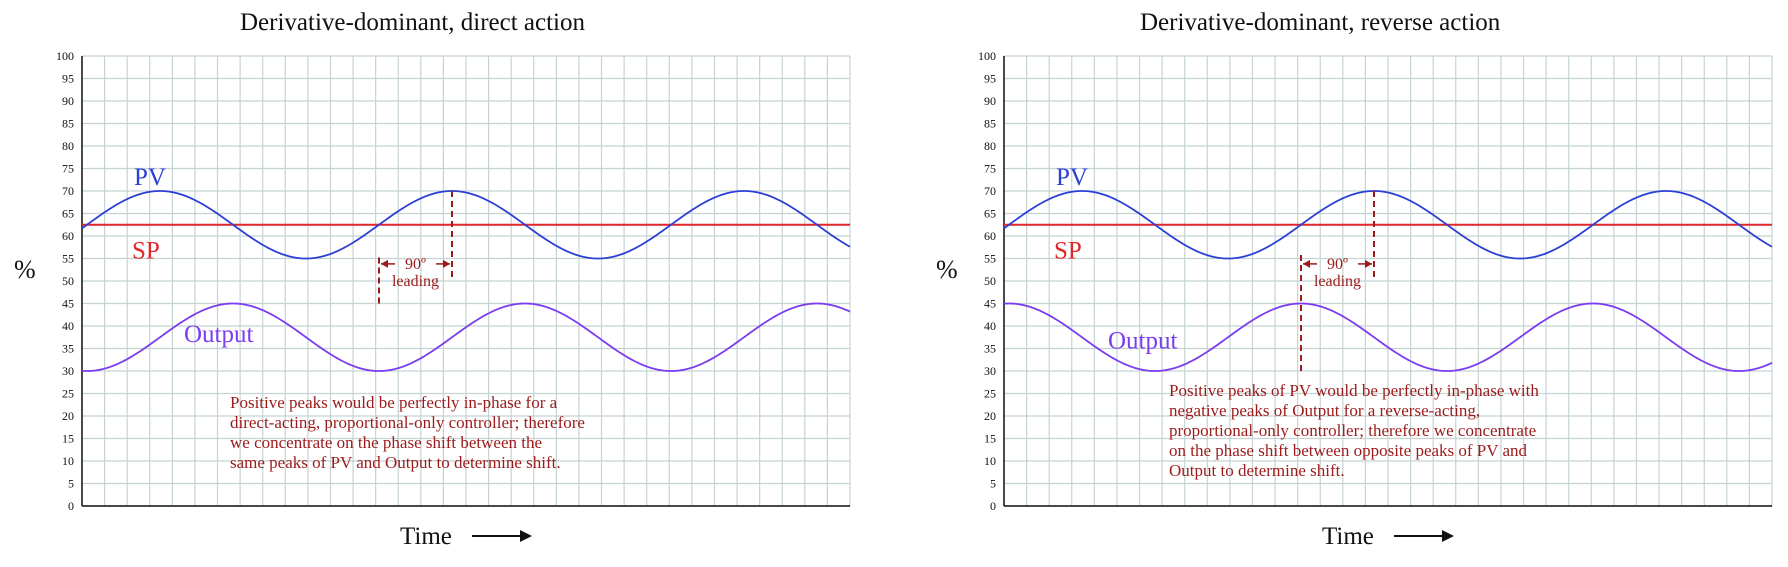 The image size is (1788, 567). Describe the element at coordinates (413, 22) in the screenshot. I see `chart-title: Derivative-dominant, direct action` at that location.